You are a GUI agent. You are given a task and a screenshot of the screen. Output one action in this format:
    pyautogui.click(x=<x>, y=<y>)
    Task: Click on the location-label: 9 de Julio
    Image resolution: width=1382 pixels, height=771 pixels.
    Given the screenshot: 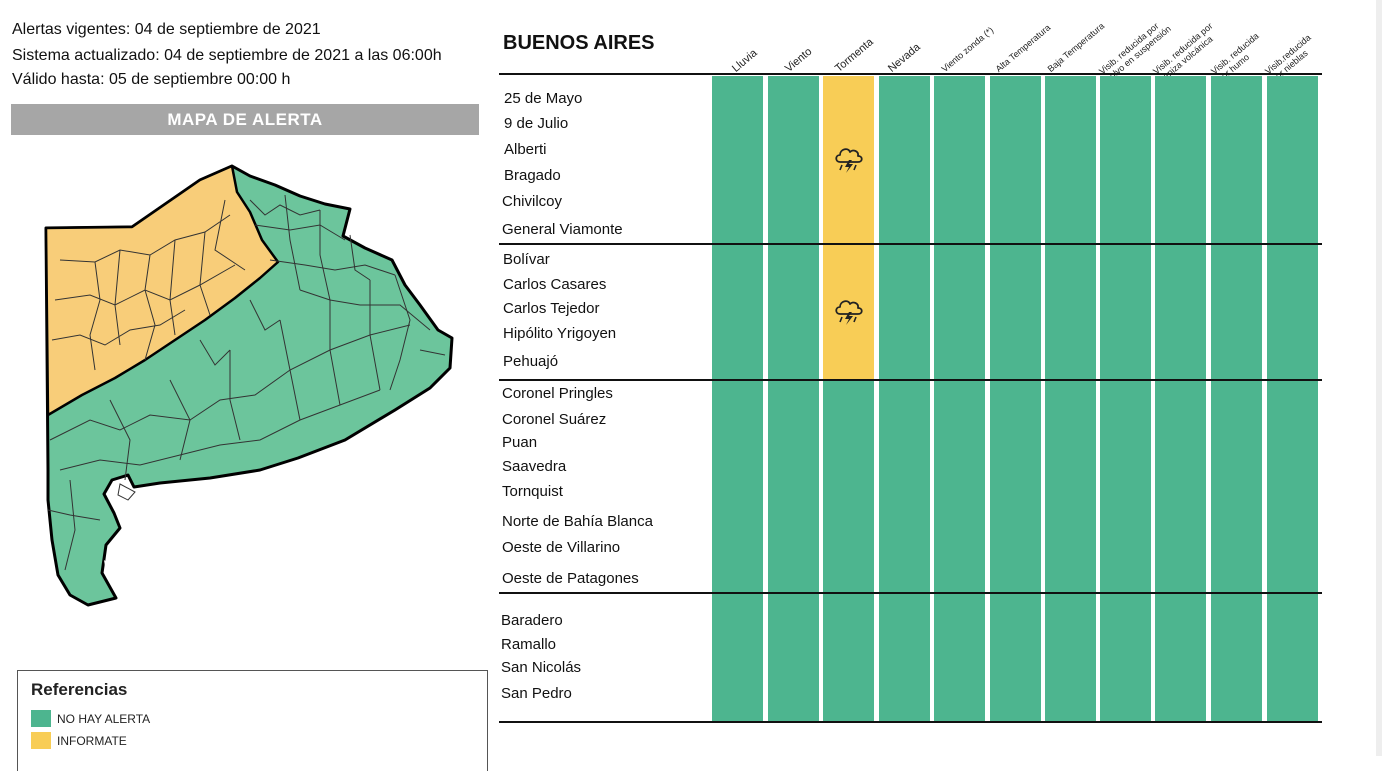 What is the action you would take?
    pyautogui.click(x=536, y=123)
    